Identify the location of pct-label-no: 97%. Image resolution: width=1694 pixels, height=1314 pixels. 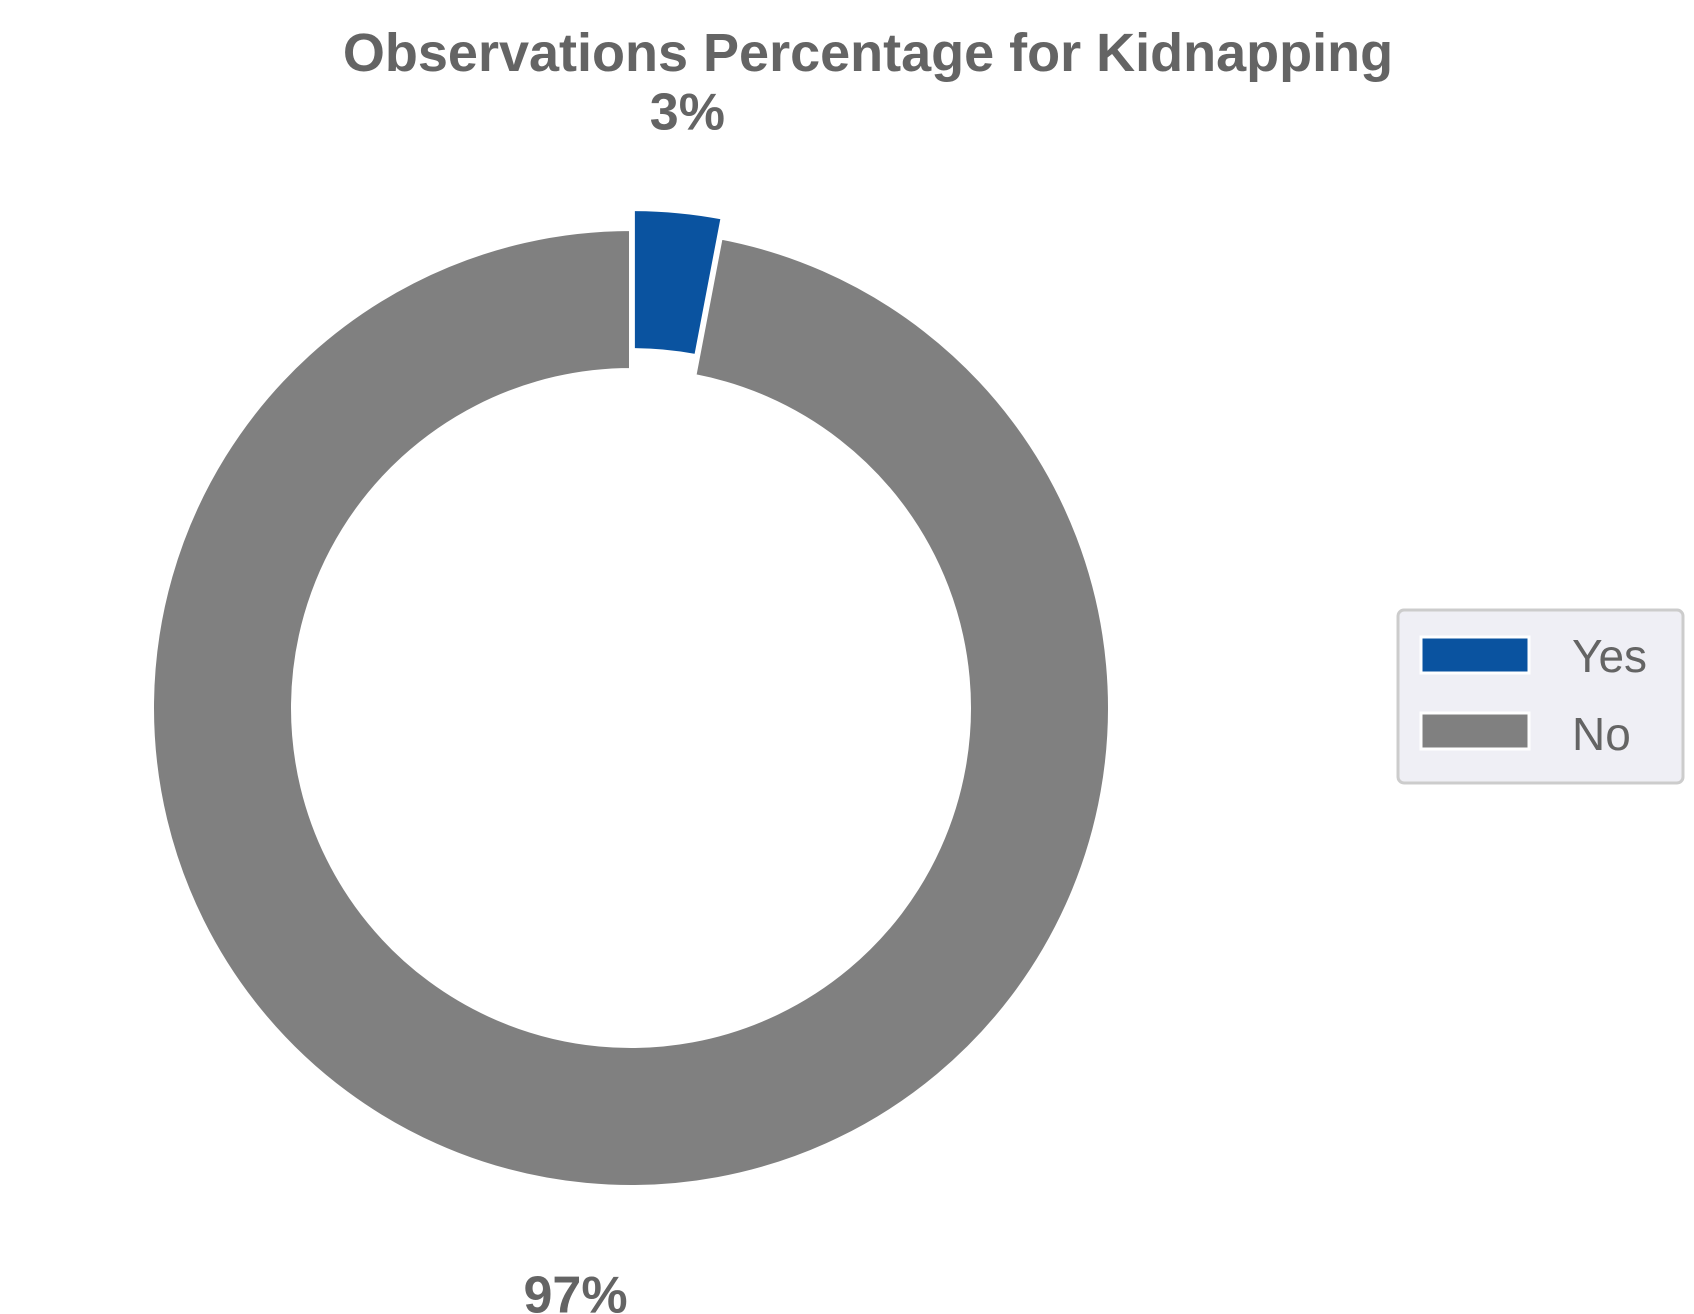
(576, 1290).